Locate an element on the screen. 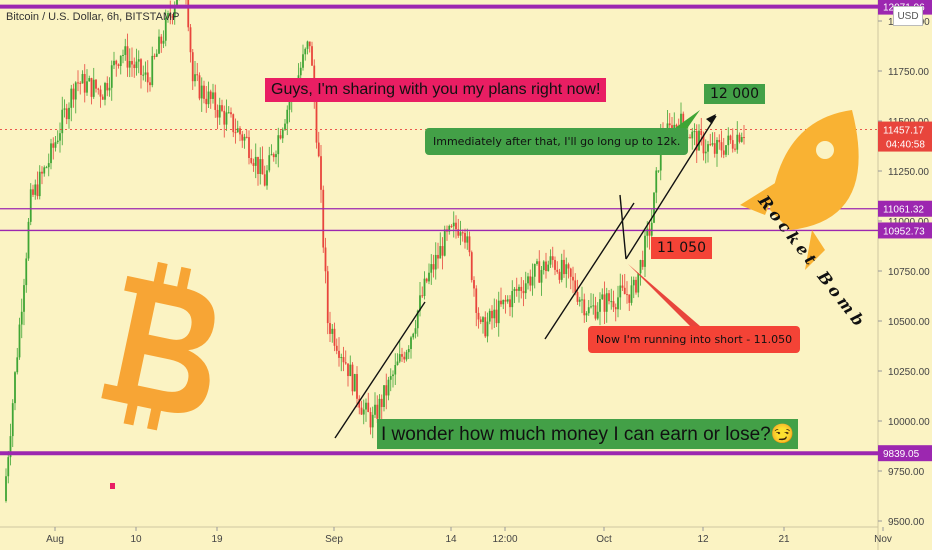  currency-button: USD is located at coordinates (908, 16).